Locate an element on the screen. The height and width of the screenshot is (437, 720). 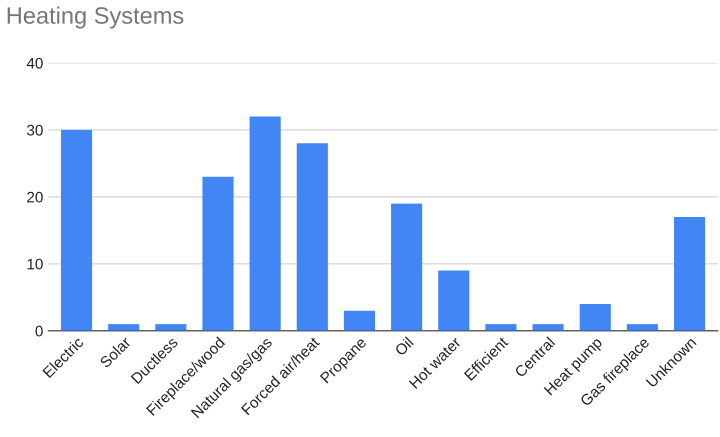
y-tick-label: 0 is located at coordinates (39, 331).